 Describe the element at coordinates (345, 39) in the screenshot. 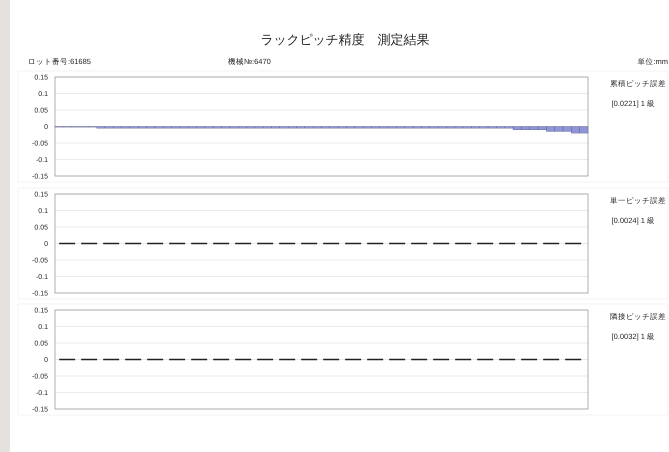

I see `text: ラックピッチ精度 測定結果` at that location.